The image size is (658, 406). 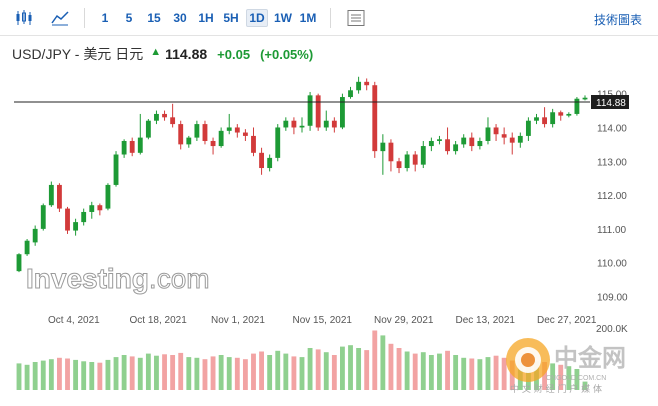 I want to click on technical-chart-link: 技術圖表, so click(x=617, y=20).